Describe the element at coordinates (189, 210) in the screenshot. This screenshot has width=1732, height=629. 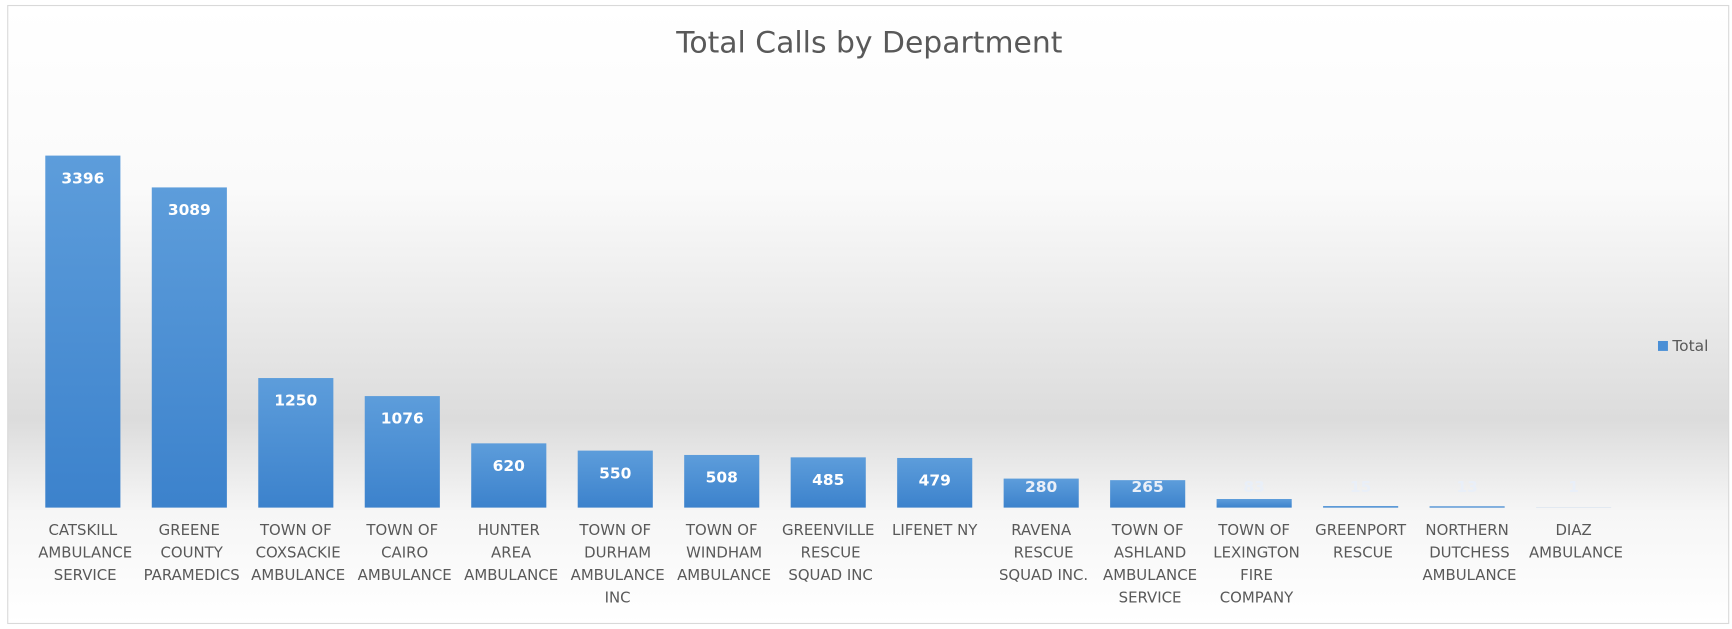
I see `data-label: 3089` at that location.